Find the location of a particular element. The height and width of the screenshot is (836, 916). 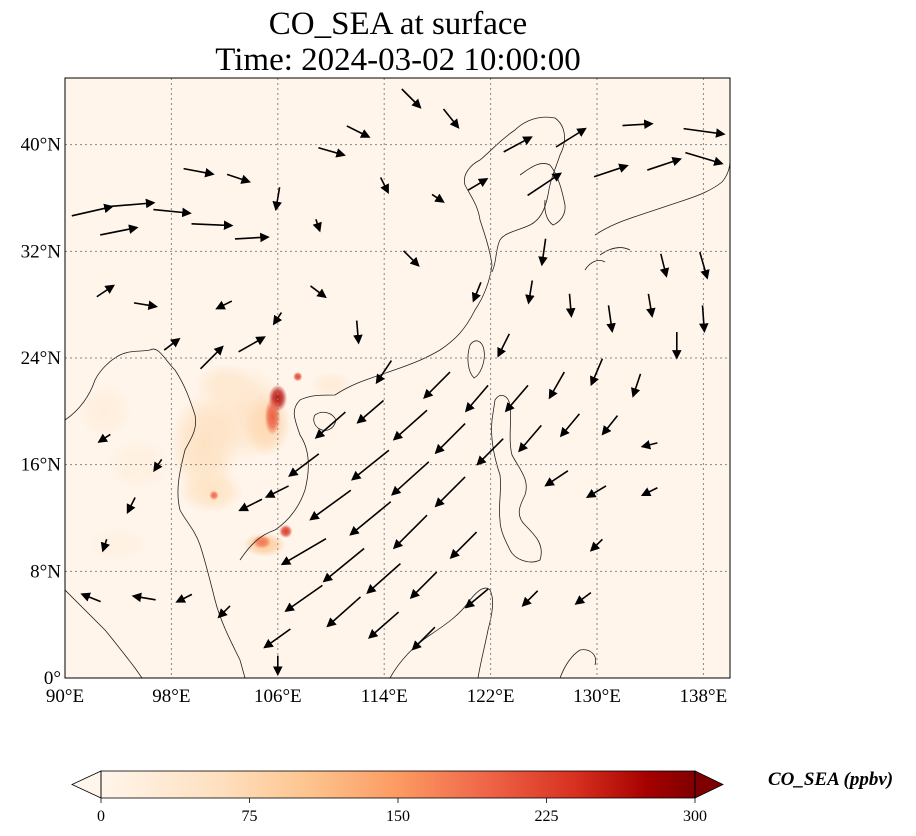

colorbar-tick-label: 150 is located at coordinates (398, 816).